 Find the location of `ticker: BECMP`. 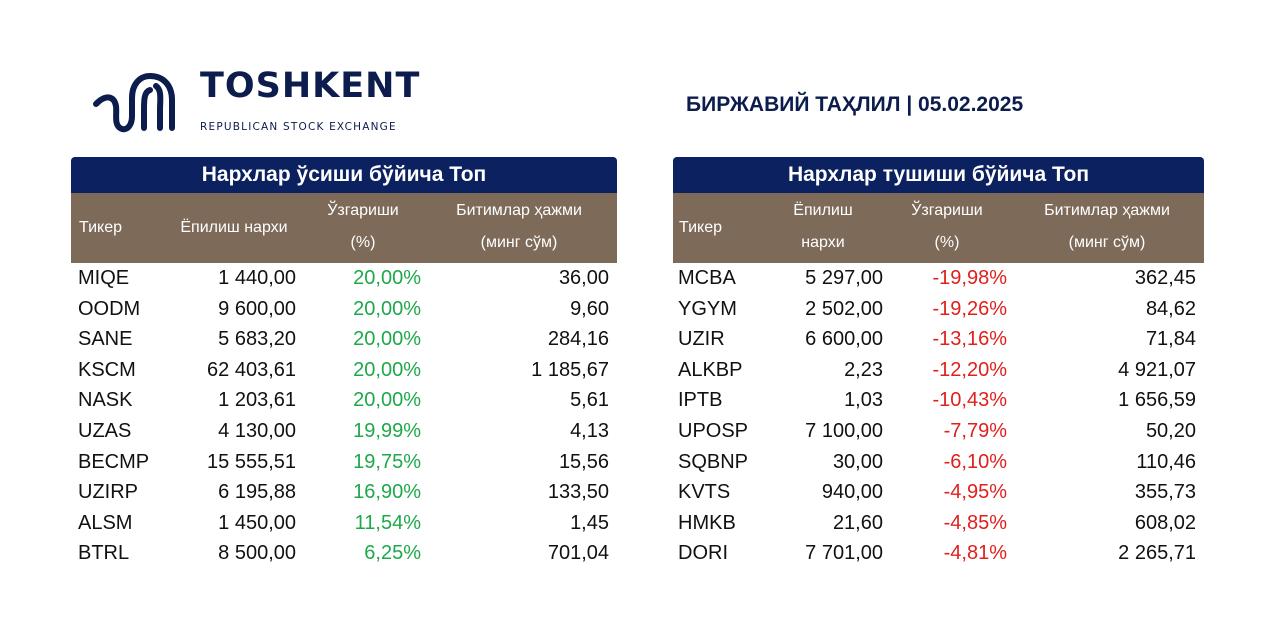

ticker: BECMP is located at coordinates (114, 461).